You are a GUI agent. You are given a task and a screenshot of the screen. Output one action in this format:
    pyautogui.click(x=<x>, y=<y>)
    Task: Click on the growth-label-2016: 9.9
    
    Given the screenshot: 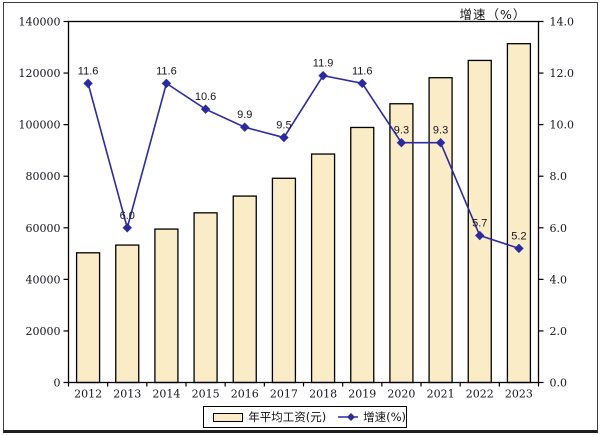 What is the action you would take?
    pyautogui.click(x=244, y=115)
    